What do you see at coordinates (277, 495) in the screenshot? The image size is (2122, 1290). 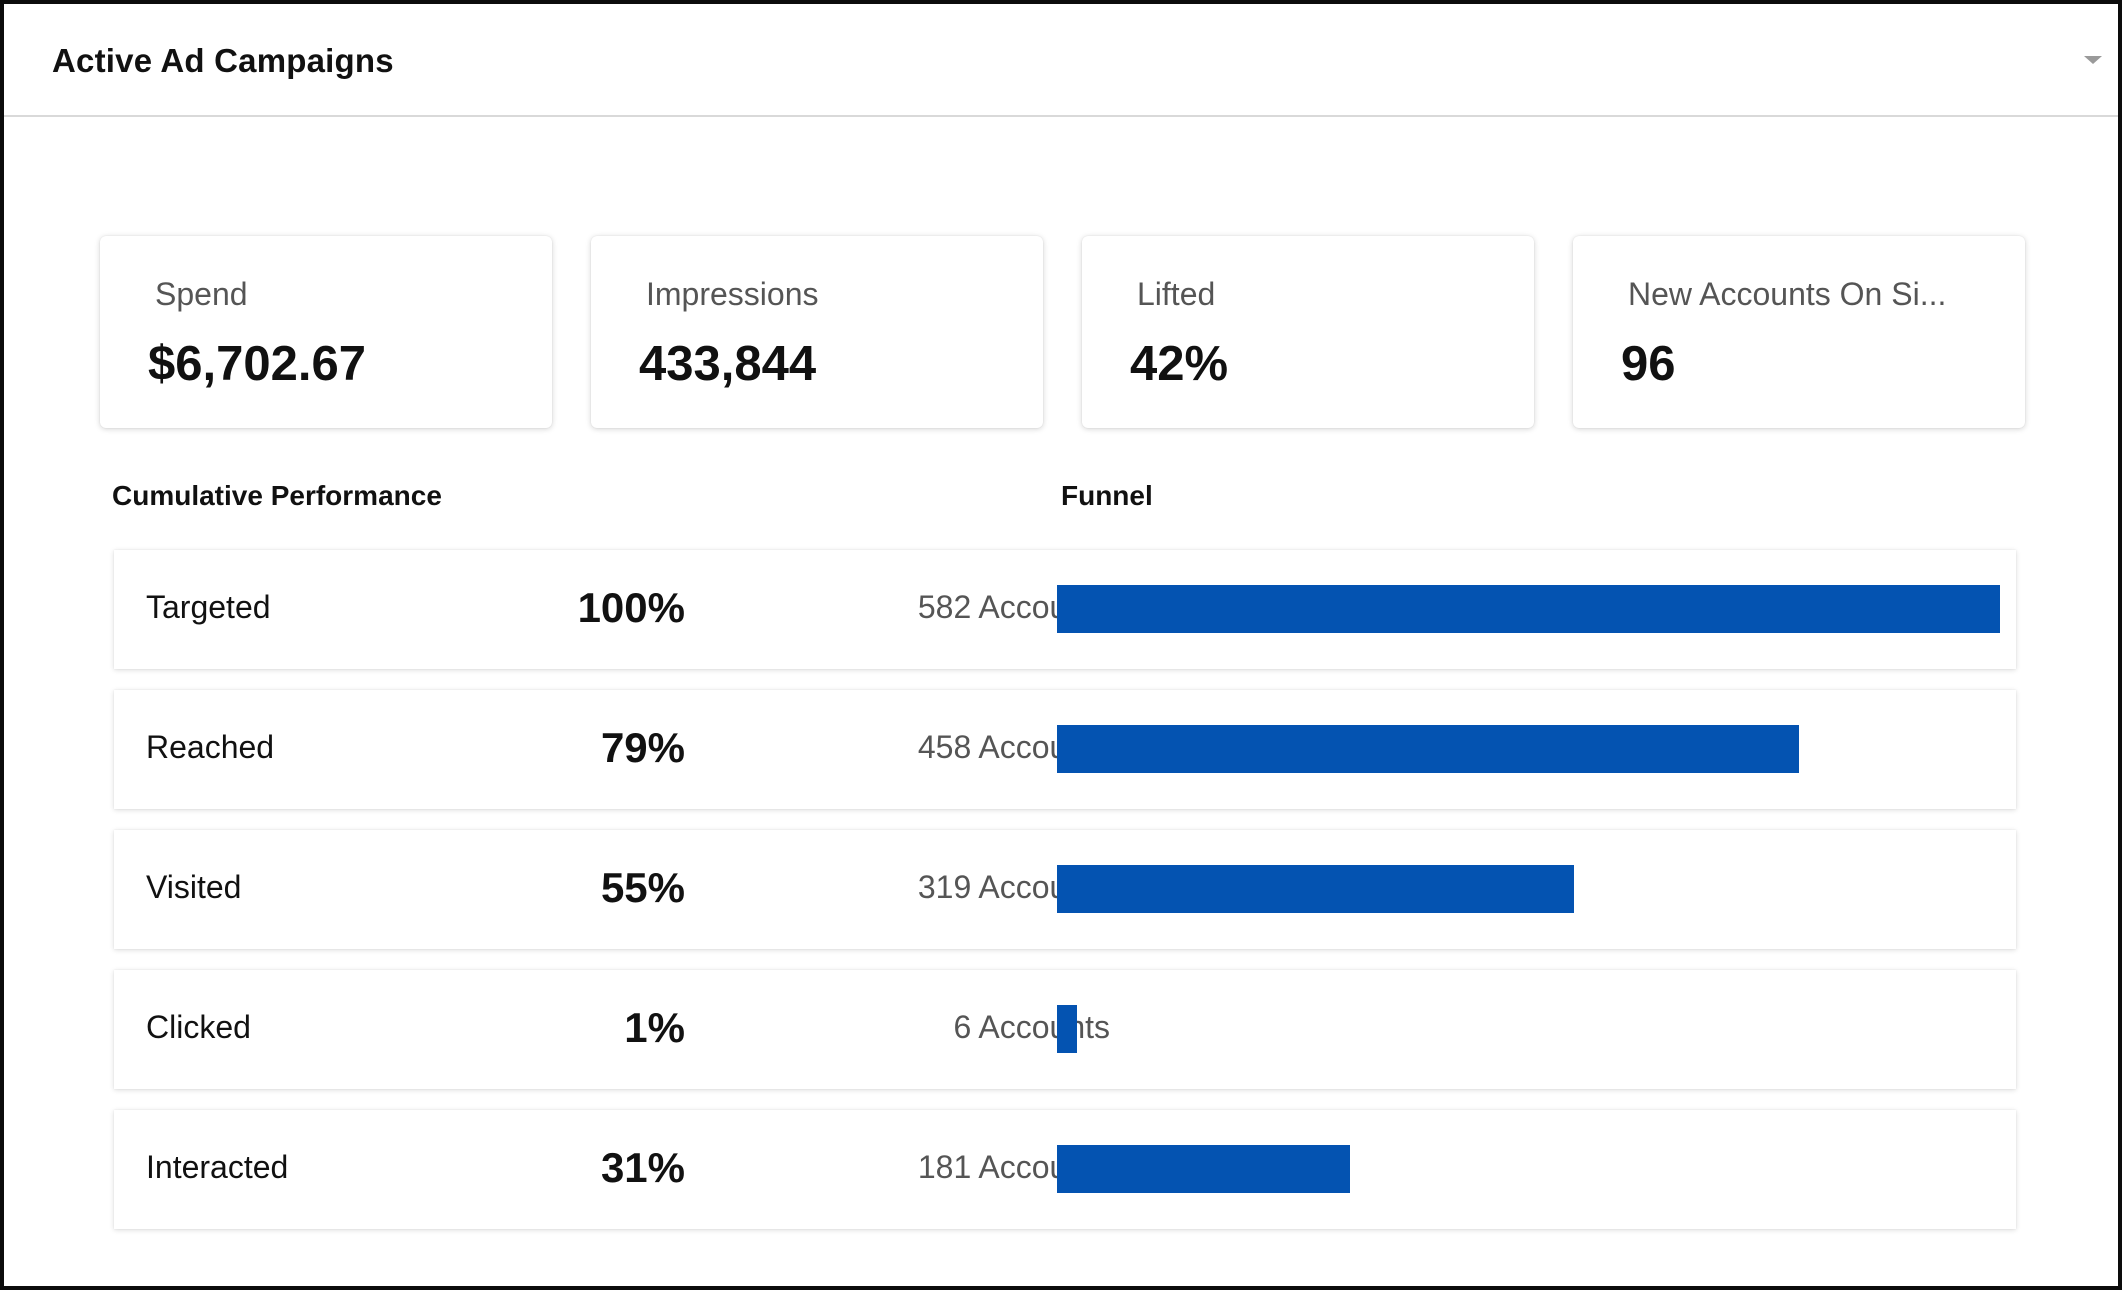 I see `cumulative-performance-title: Cumulative Performance` at bounding box center [277, 495].